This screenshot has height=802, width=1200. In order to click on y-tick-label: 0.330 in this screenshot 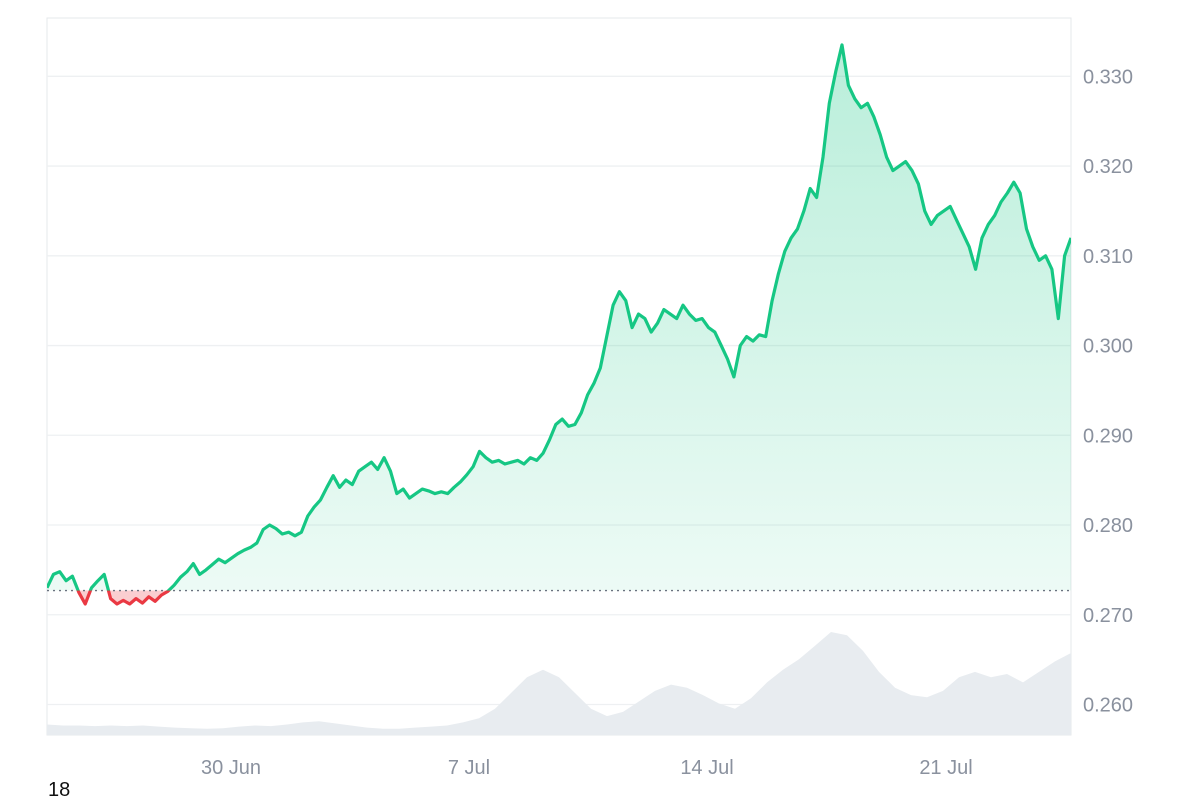, I will do `click(1108, 77)`.